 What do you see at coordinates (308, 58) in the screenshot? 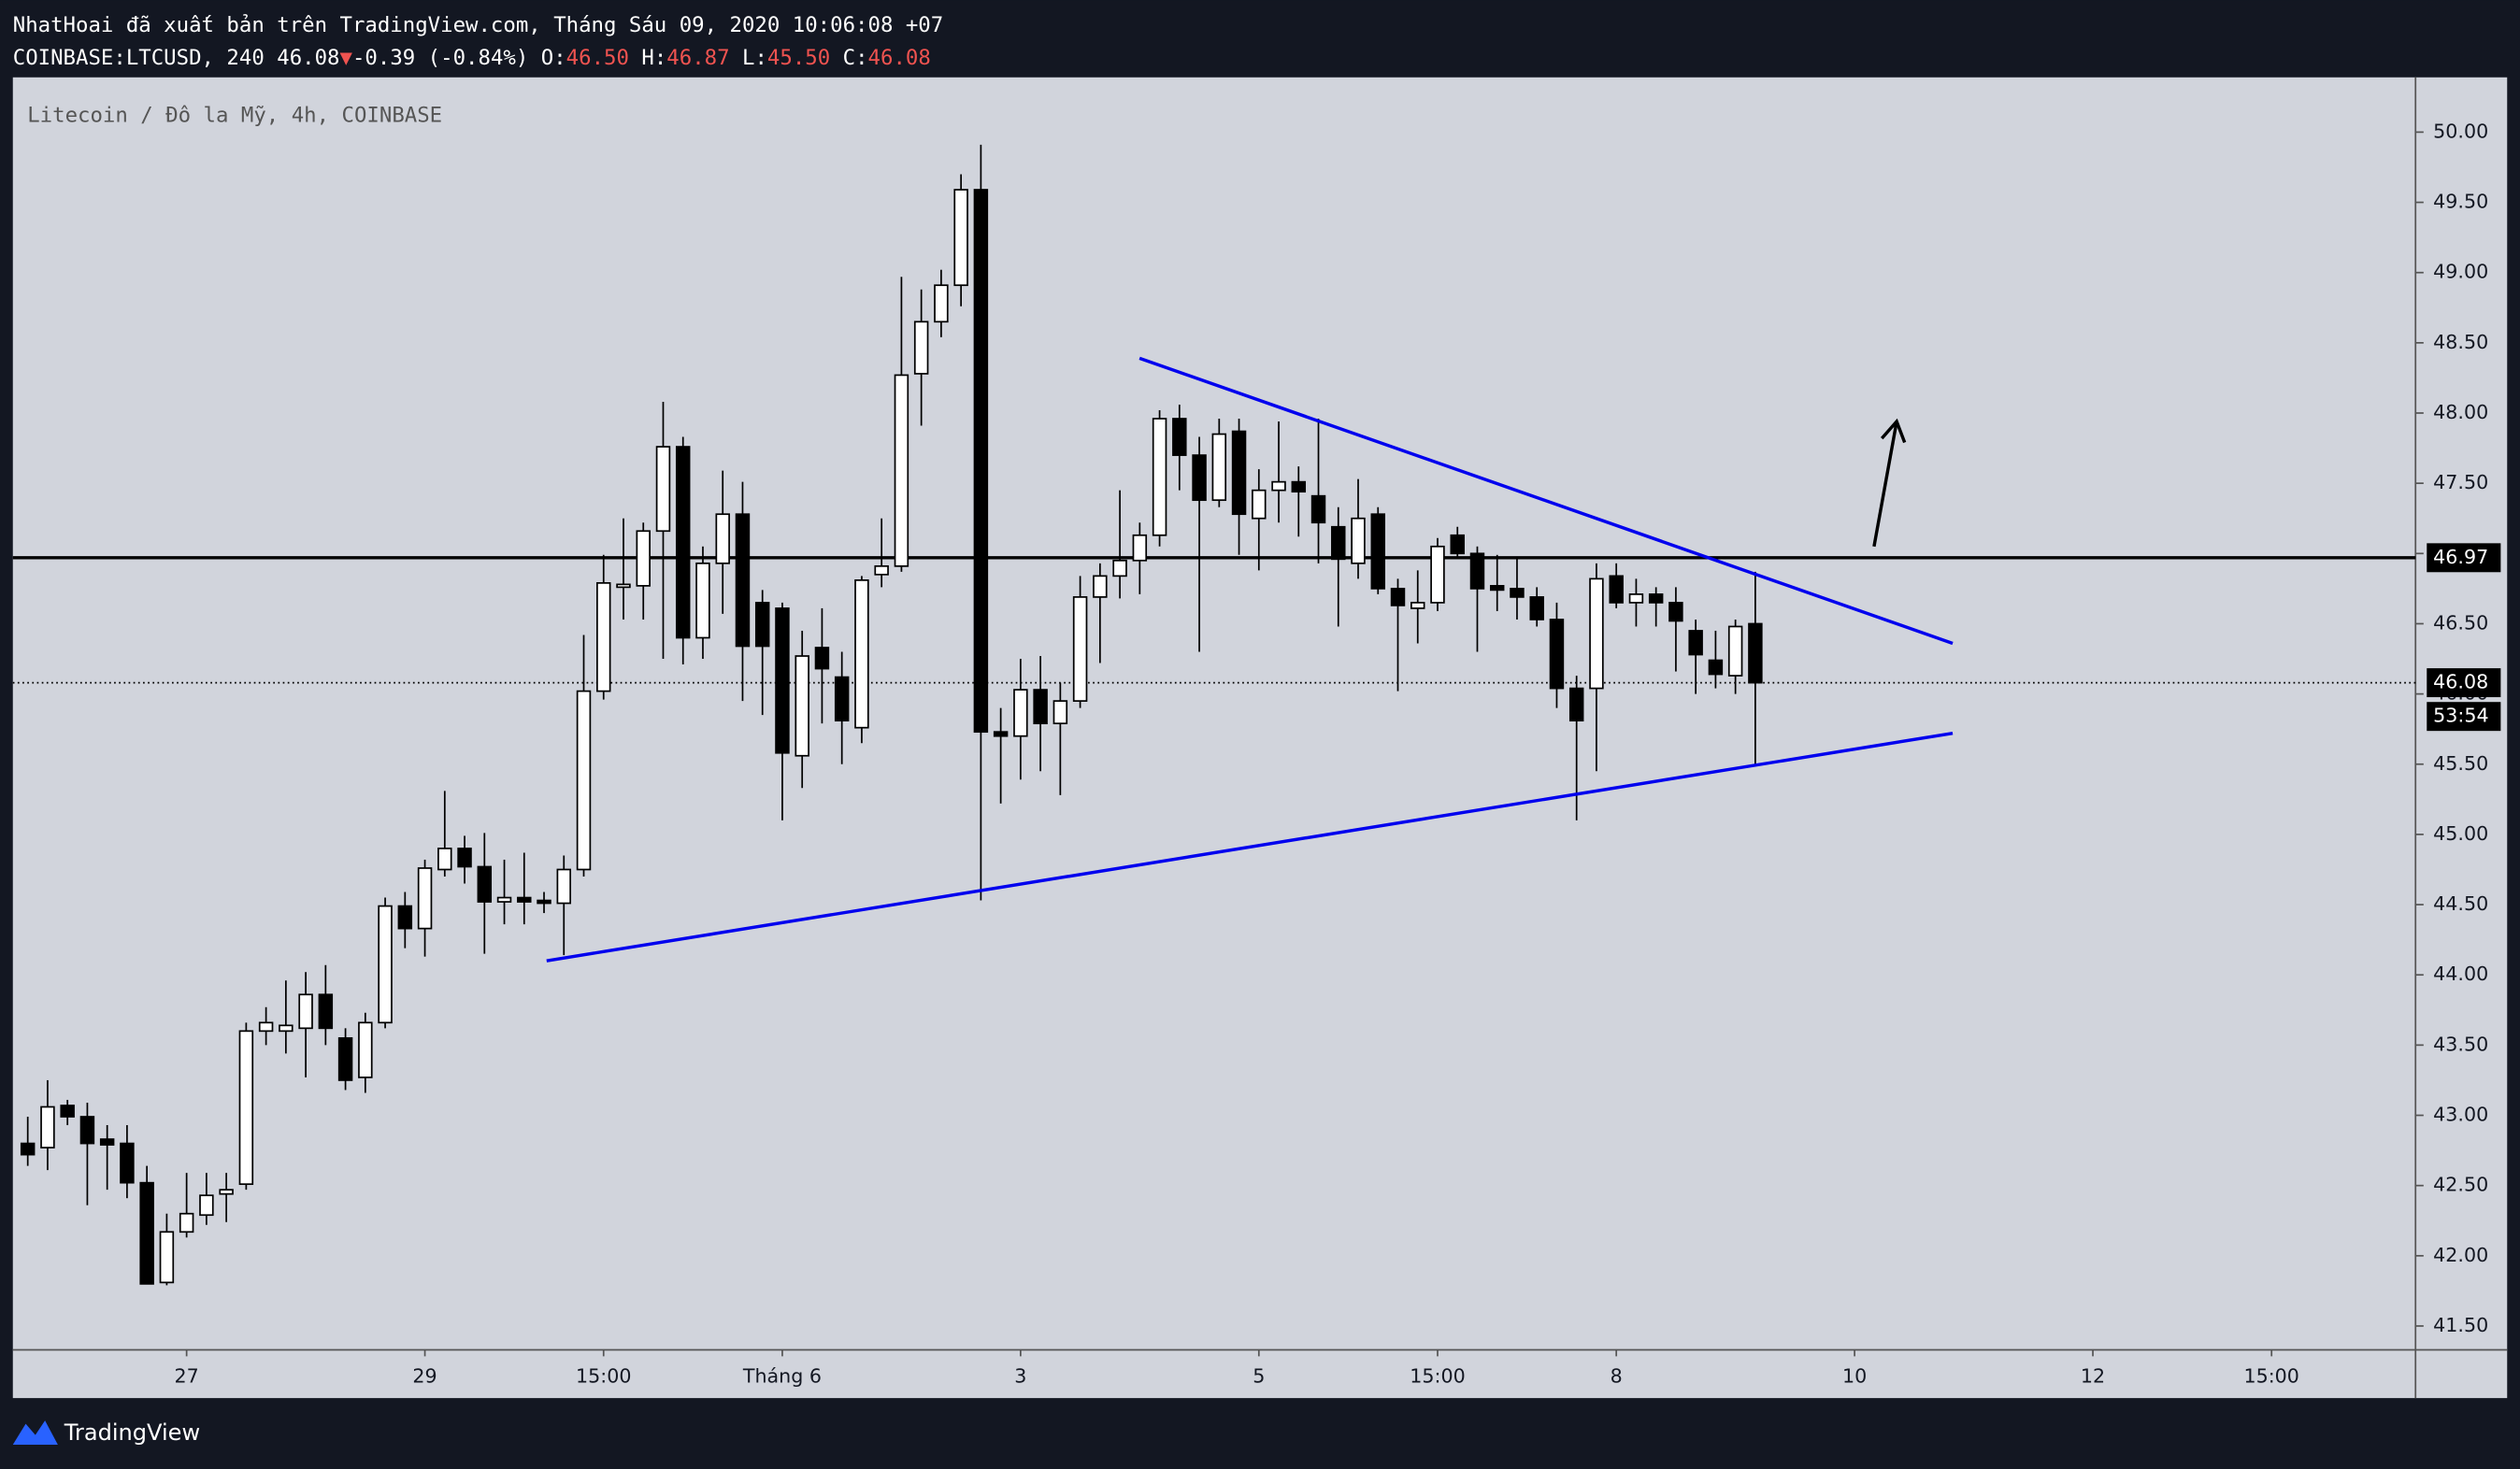
I see `last: 46.08` at bounding box center [308, 58].